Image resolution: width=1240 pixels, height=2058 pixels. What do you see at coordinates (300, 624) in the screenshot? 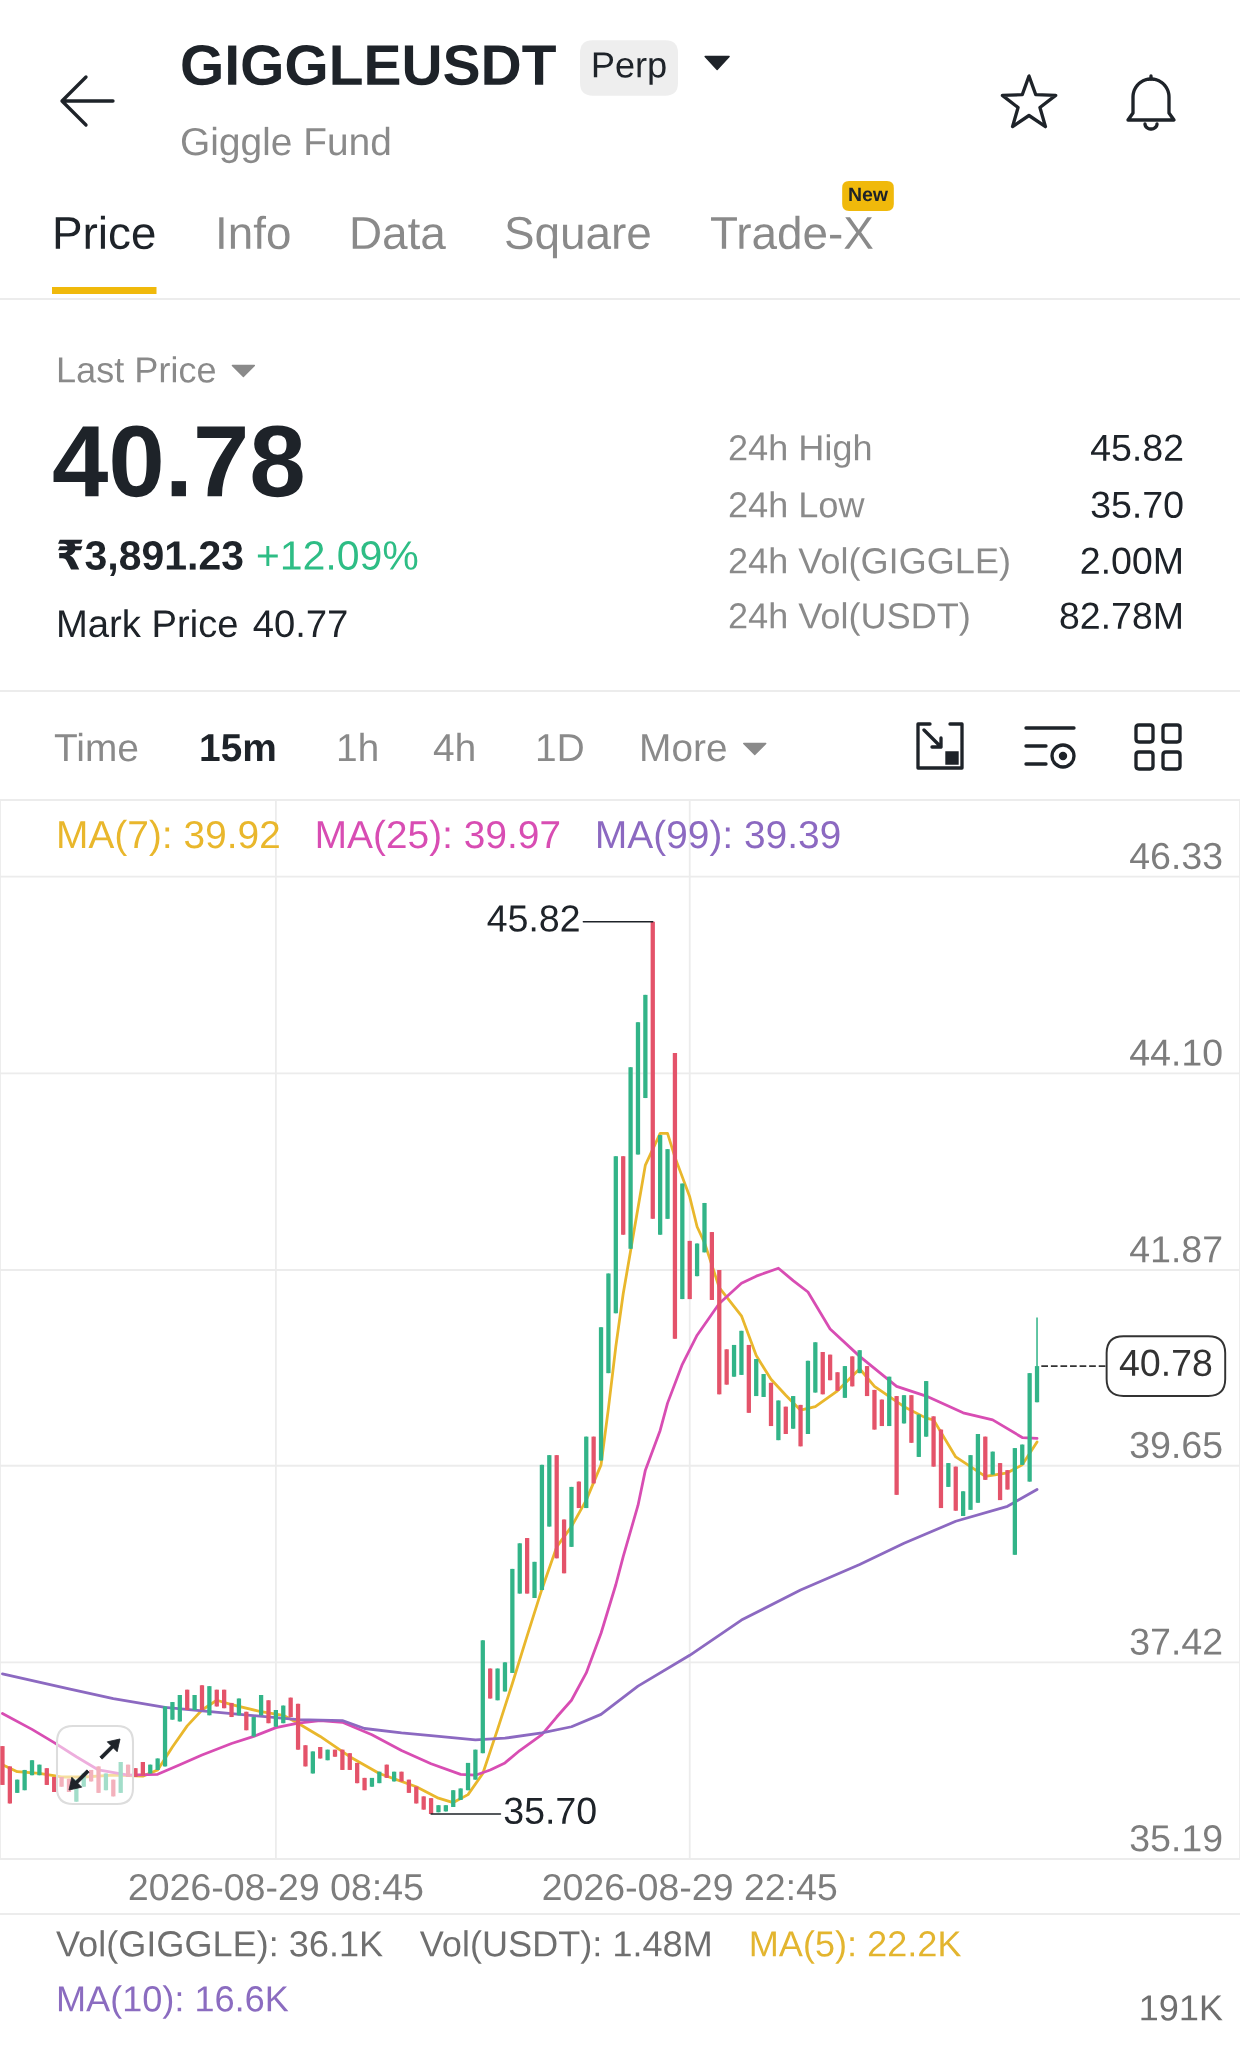
I see `text: 40.77` at bounding box center [300, 624].